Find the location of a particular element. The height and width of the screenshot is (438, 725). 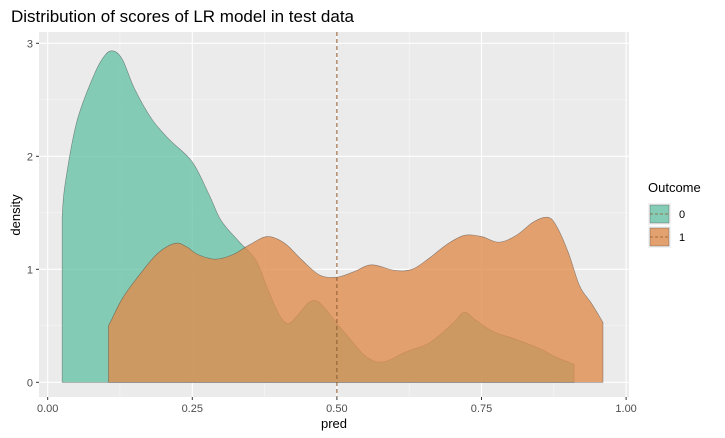

legend-title: Outcome is located at coordinates (674, 187).